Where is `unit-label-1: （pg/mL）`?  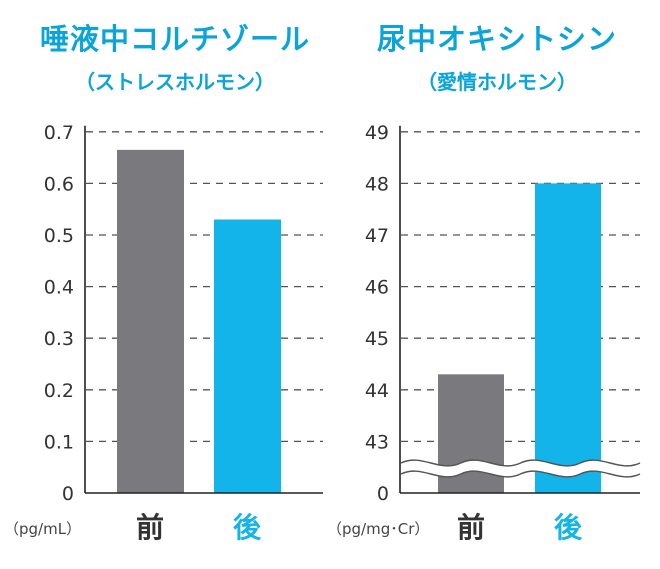 unit-label-1: （pg/mL） is located at coordinates (42, 529).